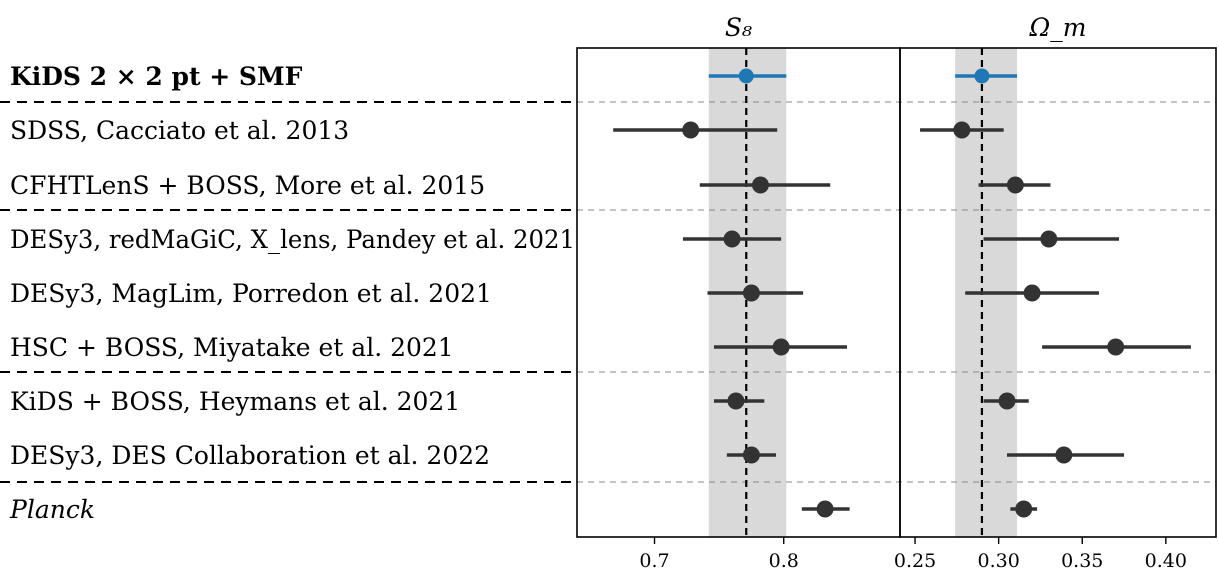  What do you see at coordinates (1058, 27) in the screenshot?
I see `panel-title: Ω_m` at bounding box center [1058, 27].